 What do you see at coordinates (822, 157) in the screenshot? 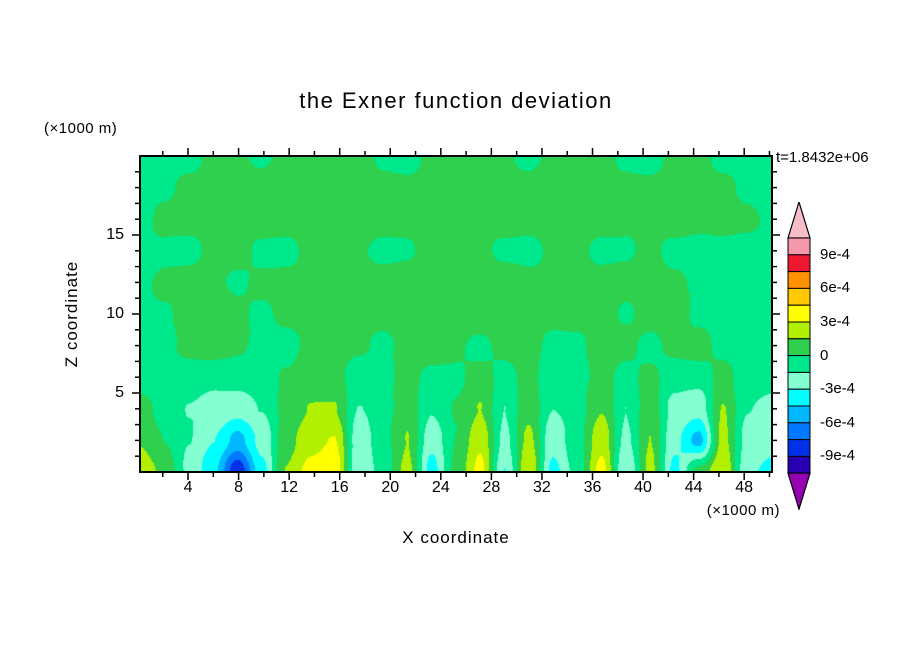
I see `time-annotation: t=1.8432e+06` at bounding box center [822, 157].